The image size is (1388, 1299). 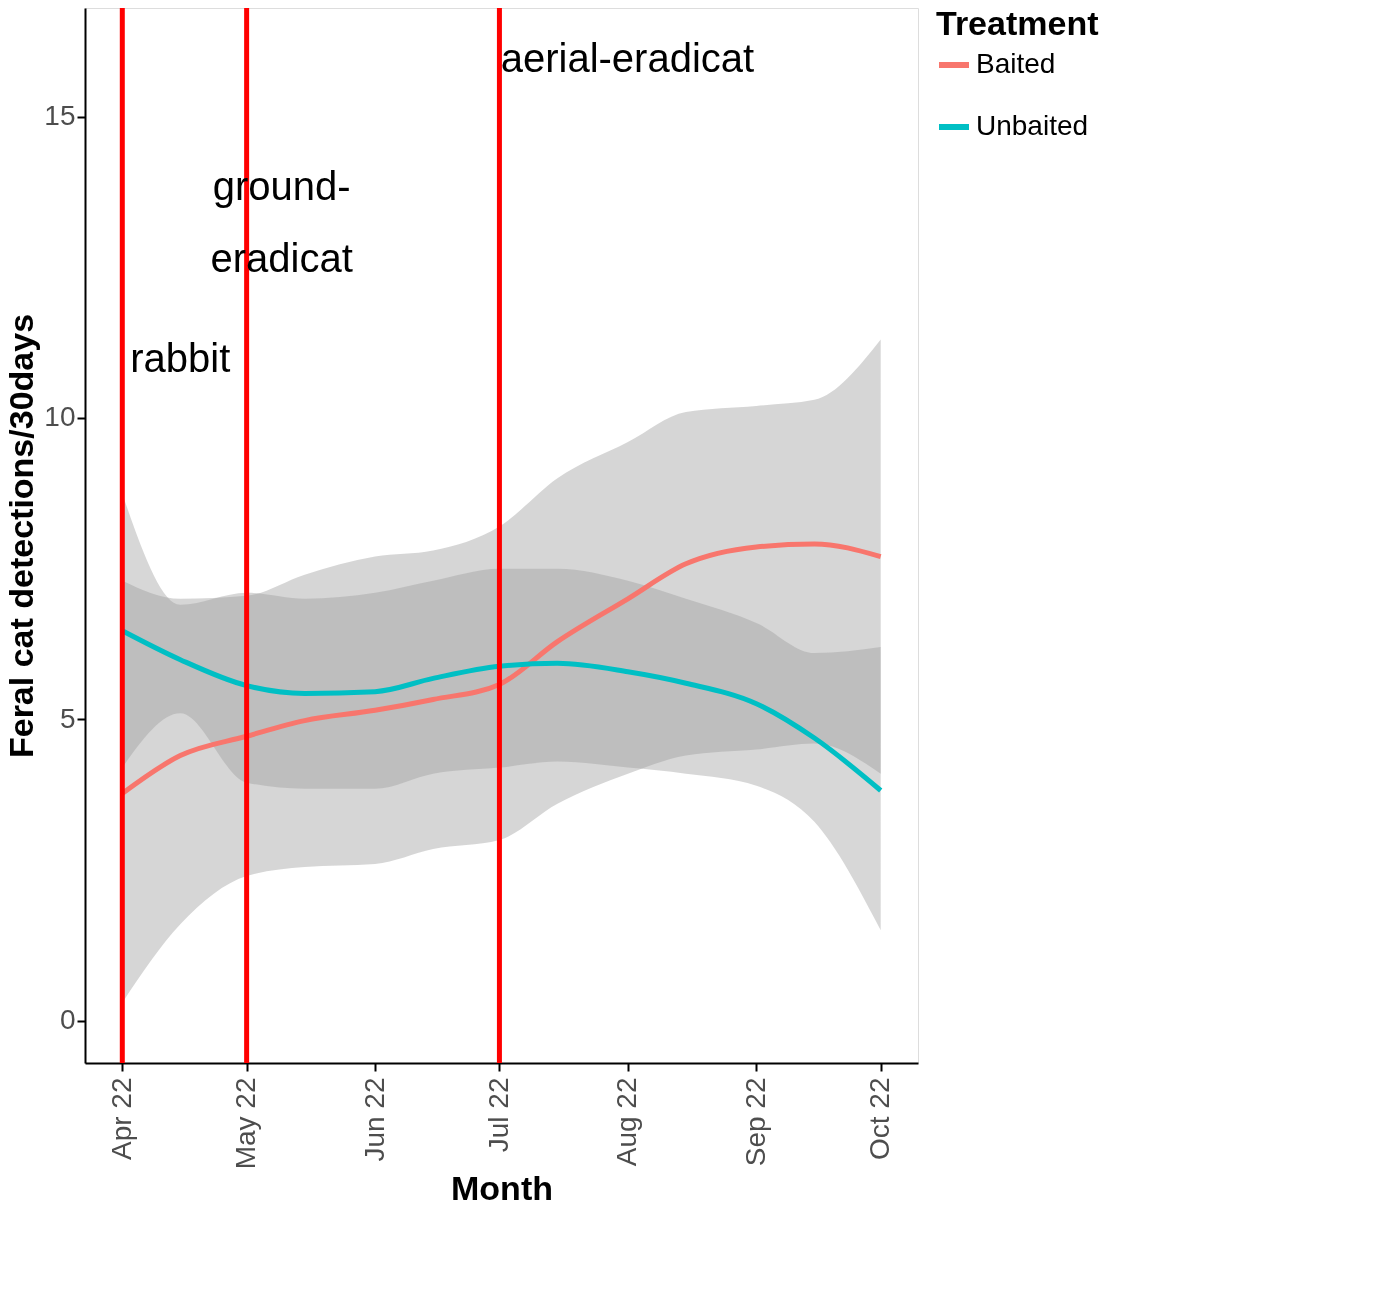 What do you see at coordinates (246, 1123) in the screenshot?
I see `x-tick-label: May 22` at bounding box center [246, 1123].